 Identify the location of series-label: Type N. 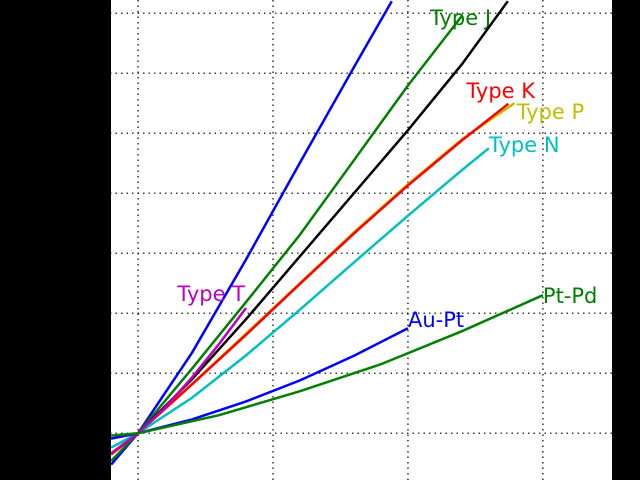
(524, 145).